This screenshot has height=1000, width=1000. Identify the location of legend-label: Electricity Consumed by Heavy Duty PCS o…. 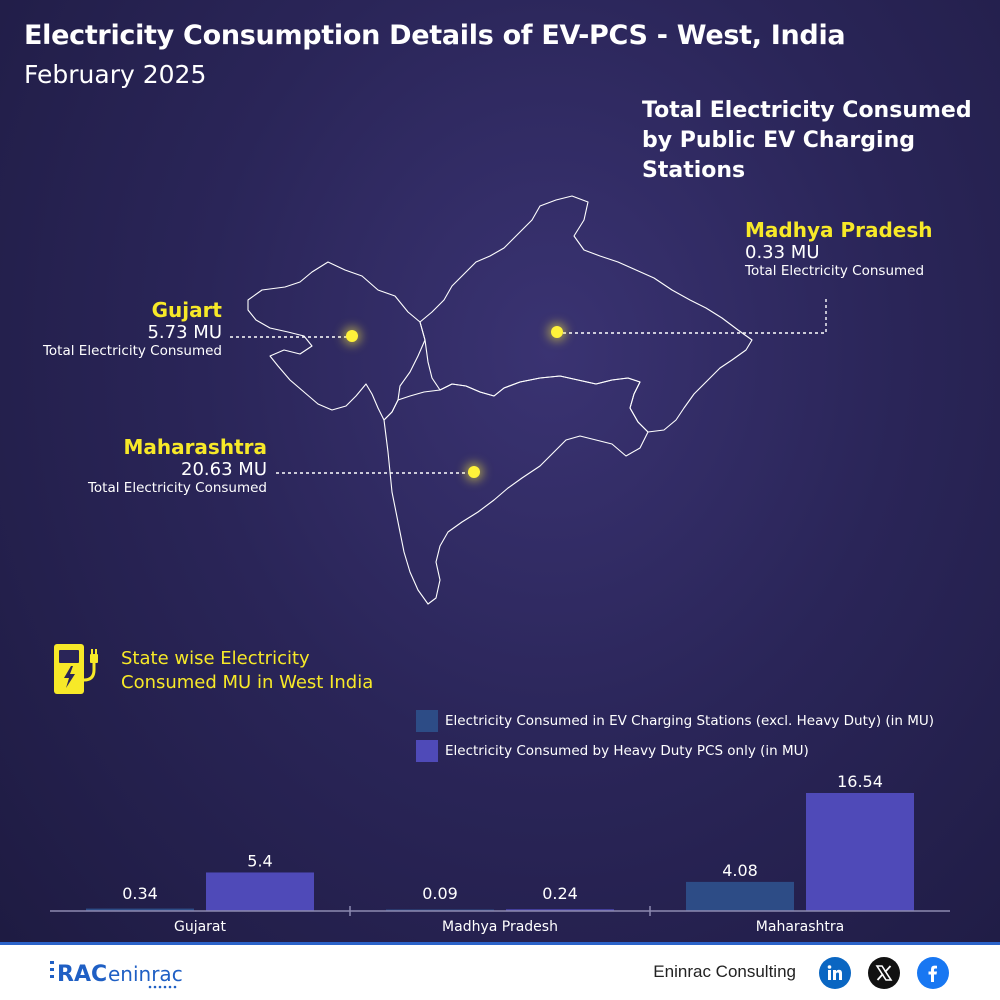
(627, 751).